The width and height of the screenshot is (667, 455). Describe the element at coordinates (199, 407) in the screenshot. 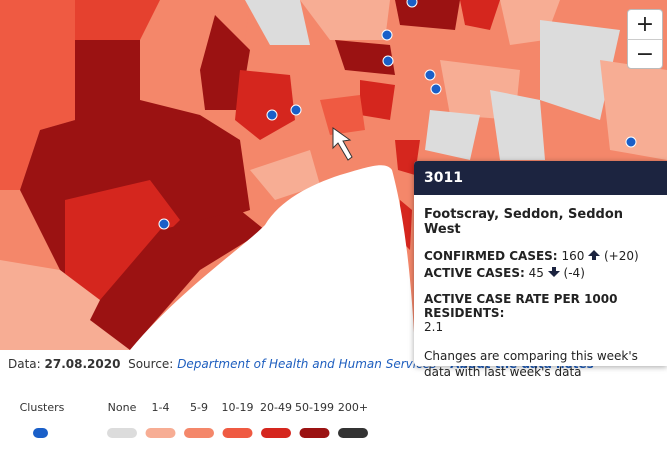

I see `legend-label: 5-9` at that location.